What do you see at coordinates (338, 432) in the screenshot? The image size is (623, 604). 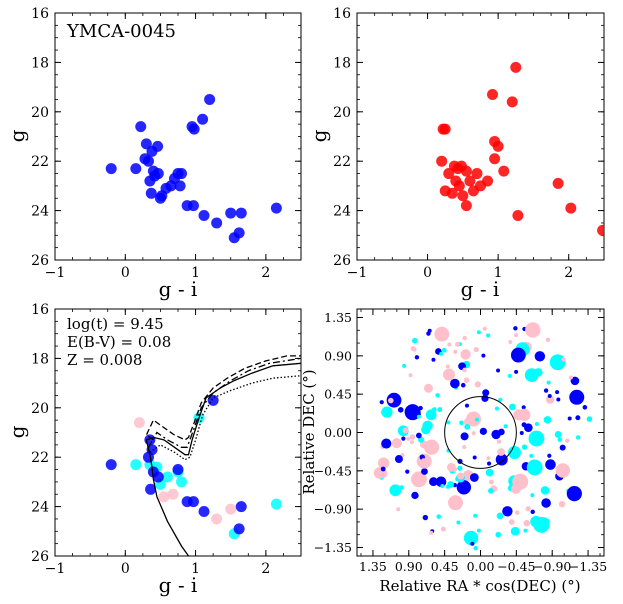 I see `y-tick-label: 0.00` at bounding box center [338, 432].